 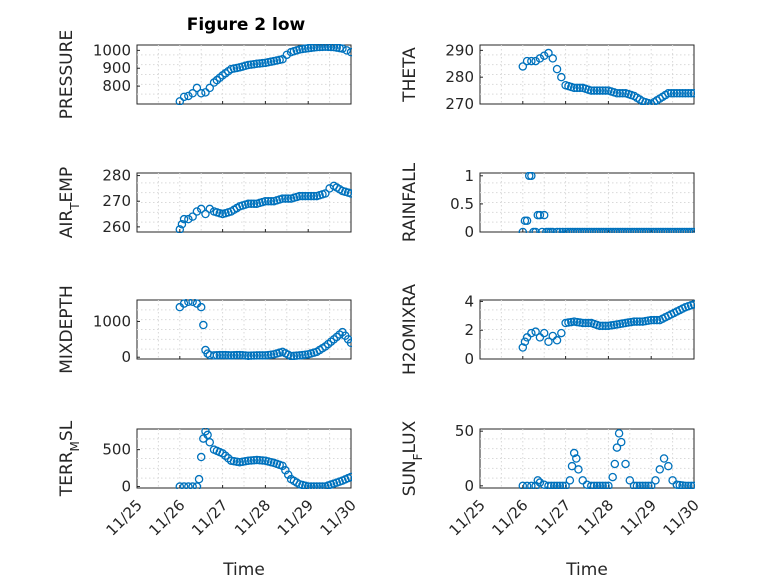 What do you see at coordinates (469, 301) in the screenshot?
I see `y-tick-label: 4` at bounding box center [469, 301].